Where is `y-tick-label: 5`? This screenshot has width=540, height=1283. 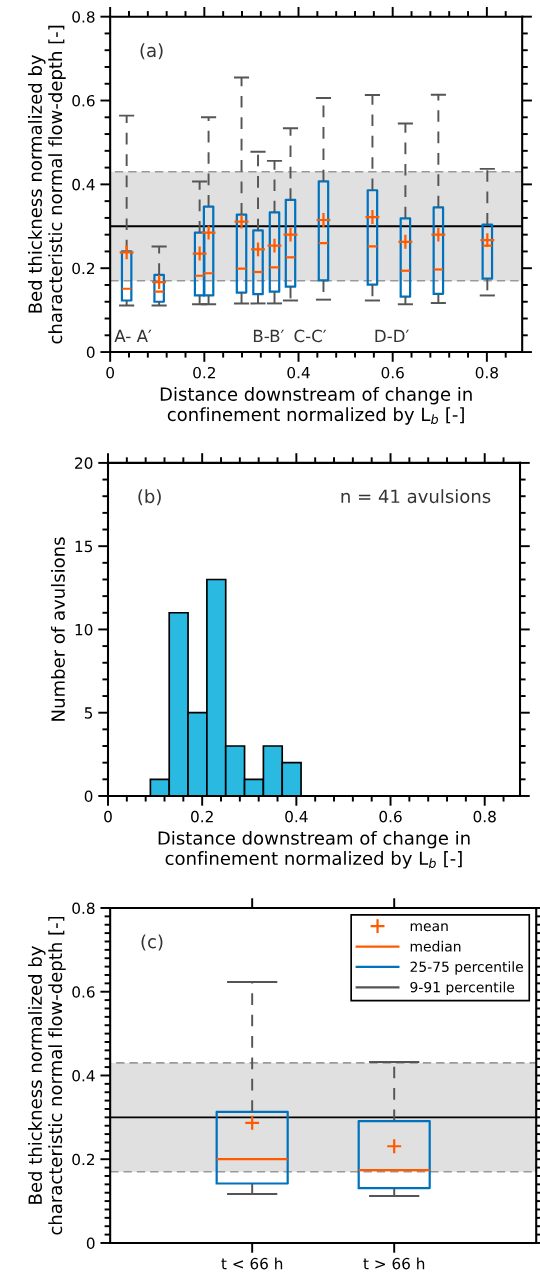
y-tick-label: 5 is located at coordinates (88, 713).